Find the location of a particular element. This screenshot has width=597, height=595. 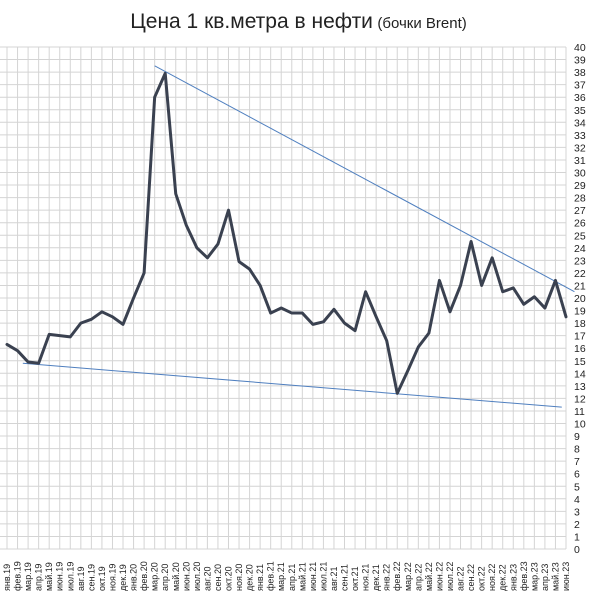

x-tick-label: мар.22 is located at coordinates (408, 576).